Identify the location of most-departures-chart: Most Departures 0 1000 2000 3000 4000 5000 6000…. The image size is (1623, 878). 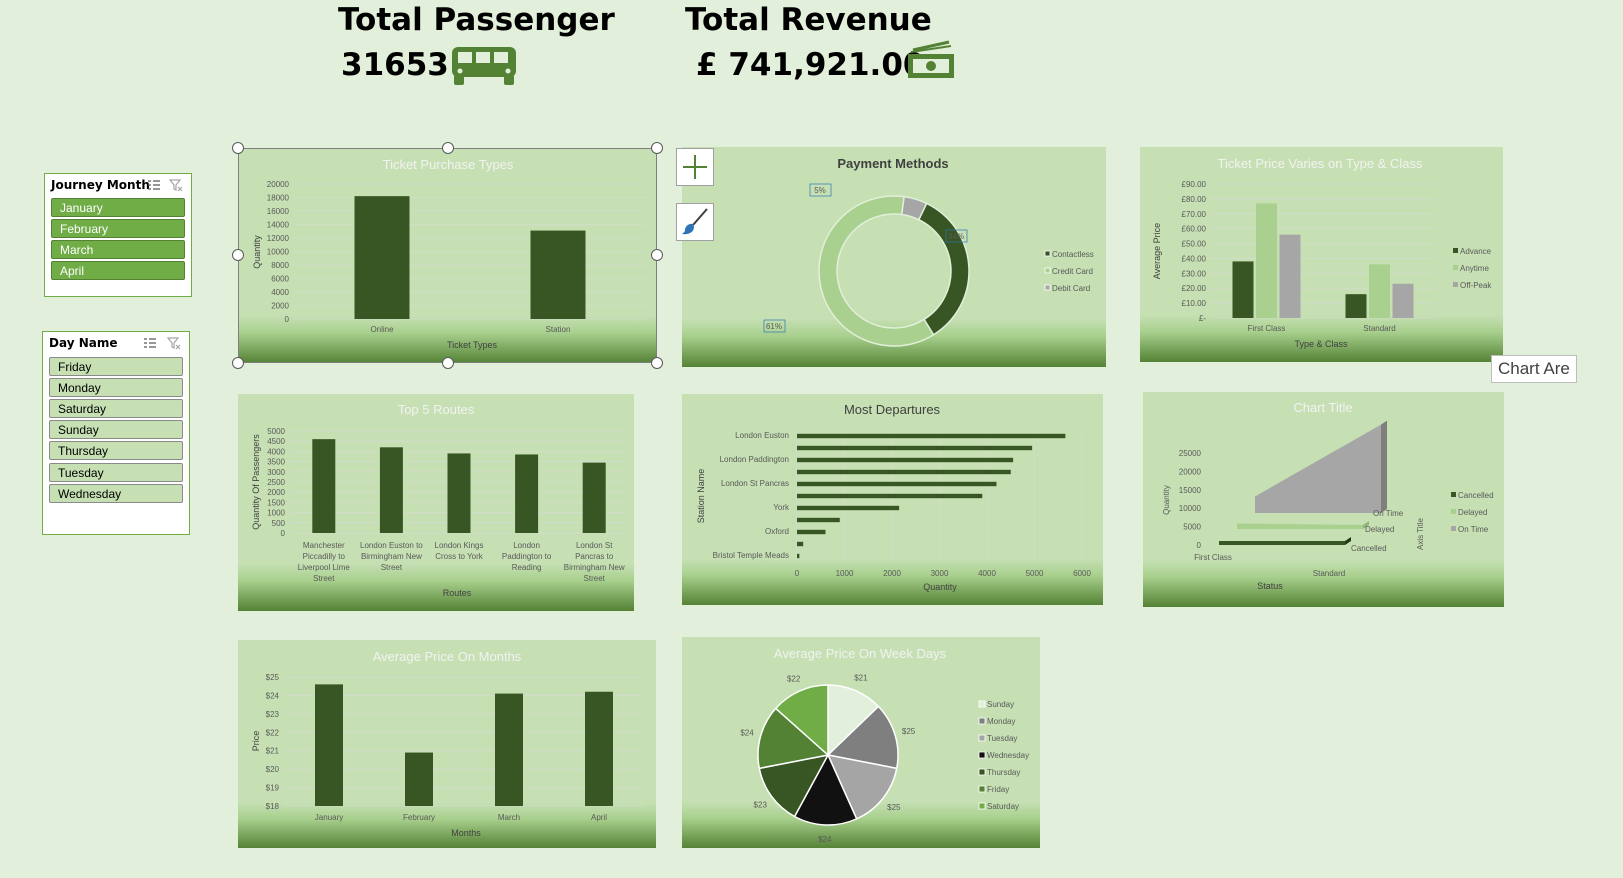
(892, 499).